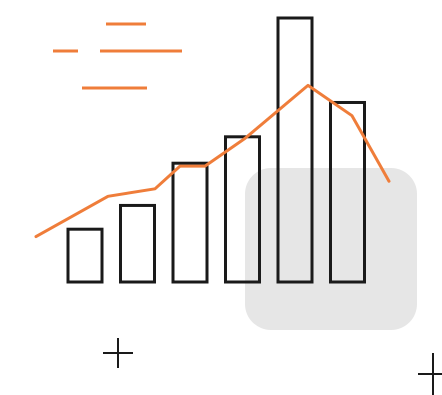 This screenshot has height=395, width=442. I want to click on dash-lines, so click(117, 56).